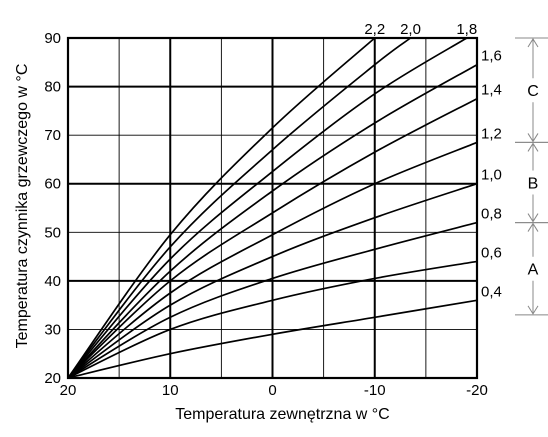  Describe the element at coordinates (22, 206) in the screenshot. I see `y-axis-title: Temperatura czynnika grzewczego w °C` at that location.